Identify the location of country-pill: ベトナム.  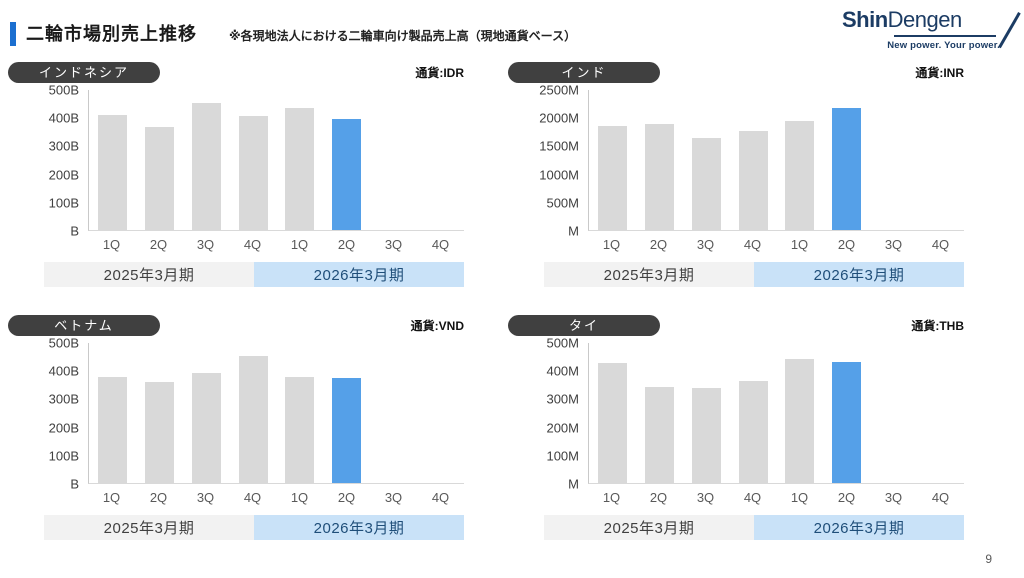
(84, 325).